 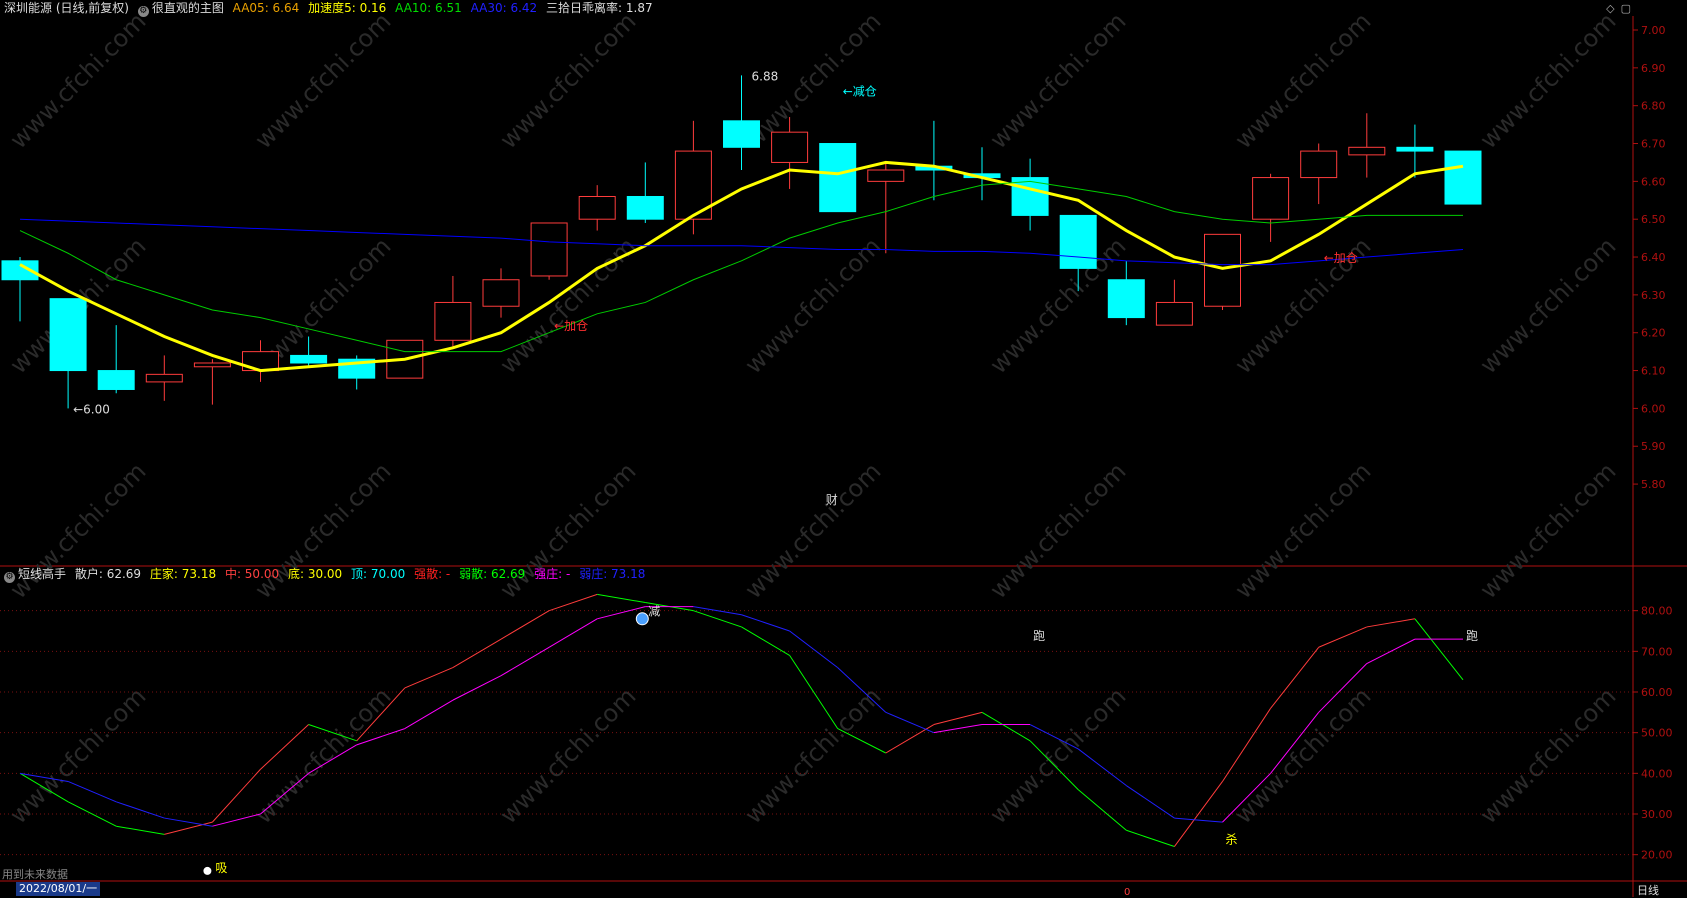 I want to click on signal-annotation: 杀, so click(x=1232, y=838).